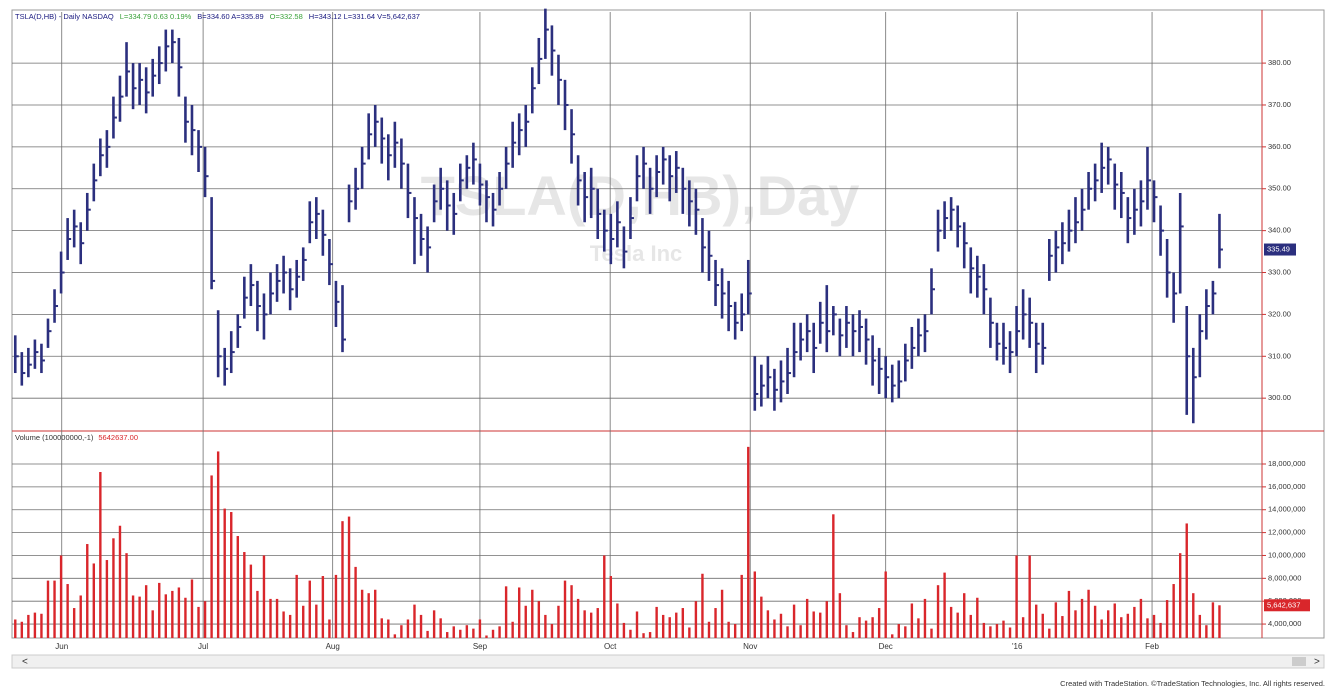 This screenshot has height=693, width=1330. I want to click on y-tick-label: 12,000,000, so click(1287, 532).